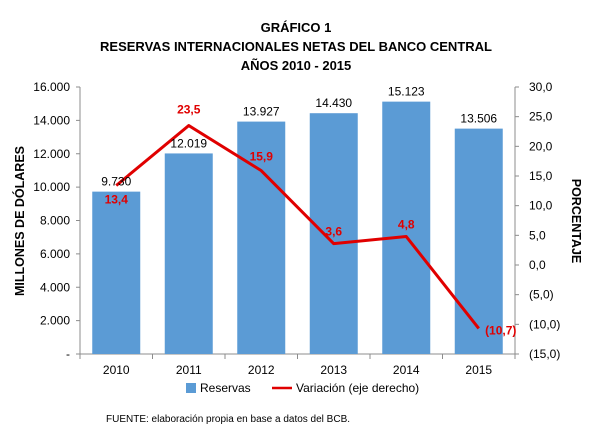 The image size is (600, 432). I want to click on bar-value-label: 13.506, so click(478, 119).